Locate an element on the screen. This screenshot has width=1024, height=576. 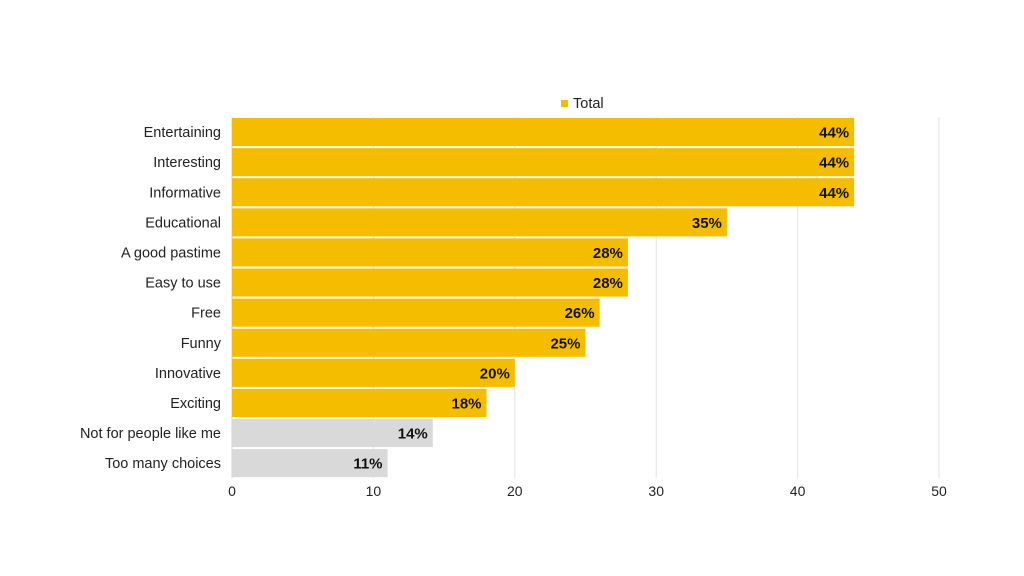
category-label: Free is located at coordinates (206, 314).